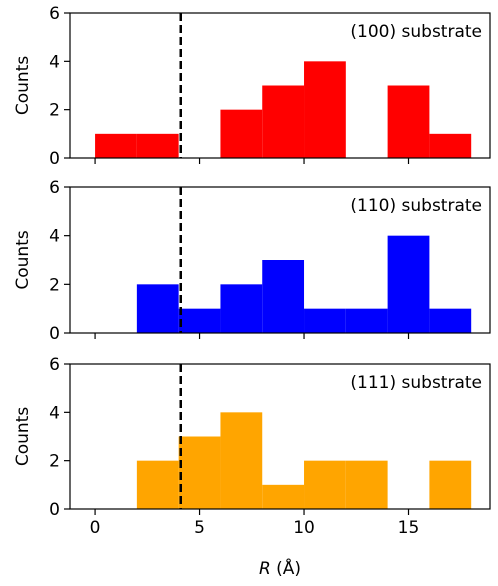 The image size is (498, 586). What do you see at coordinates (304, 528) in the screenshot?
I see `x-tick-label: 10` at bounding box center [304, 528].